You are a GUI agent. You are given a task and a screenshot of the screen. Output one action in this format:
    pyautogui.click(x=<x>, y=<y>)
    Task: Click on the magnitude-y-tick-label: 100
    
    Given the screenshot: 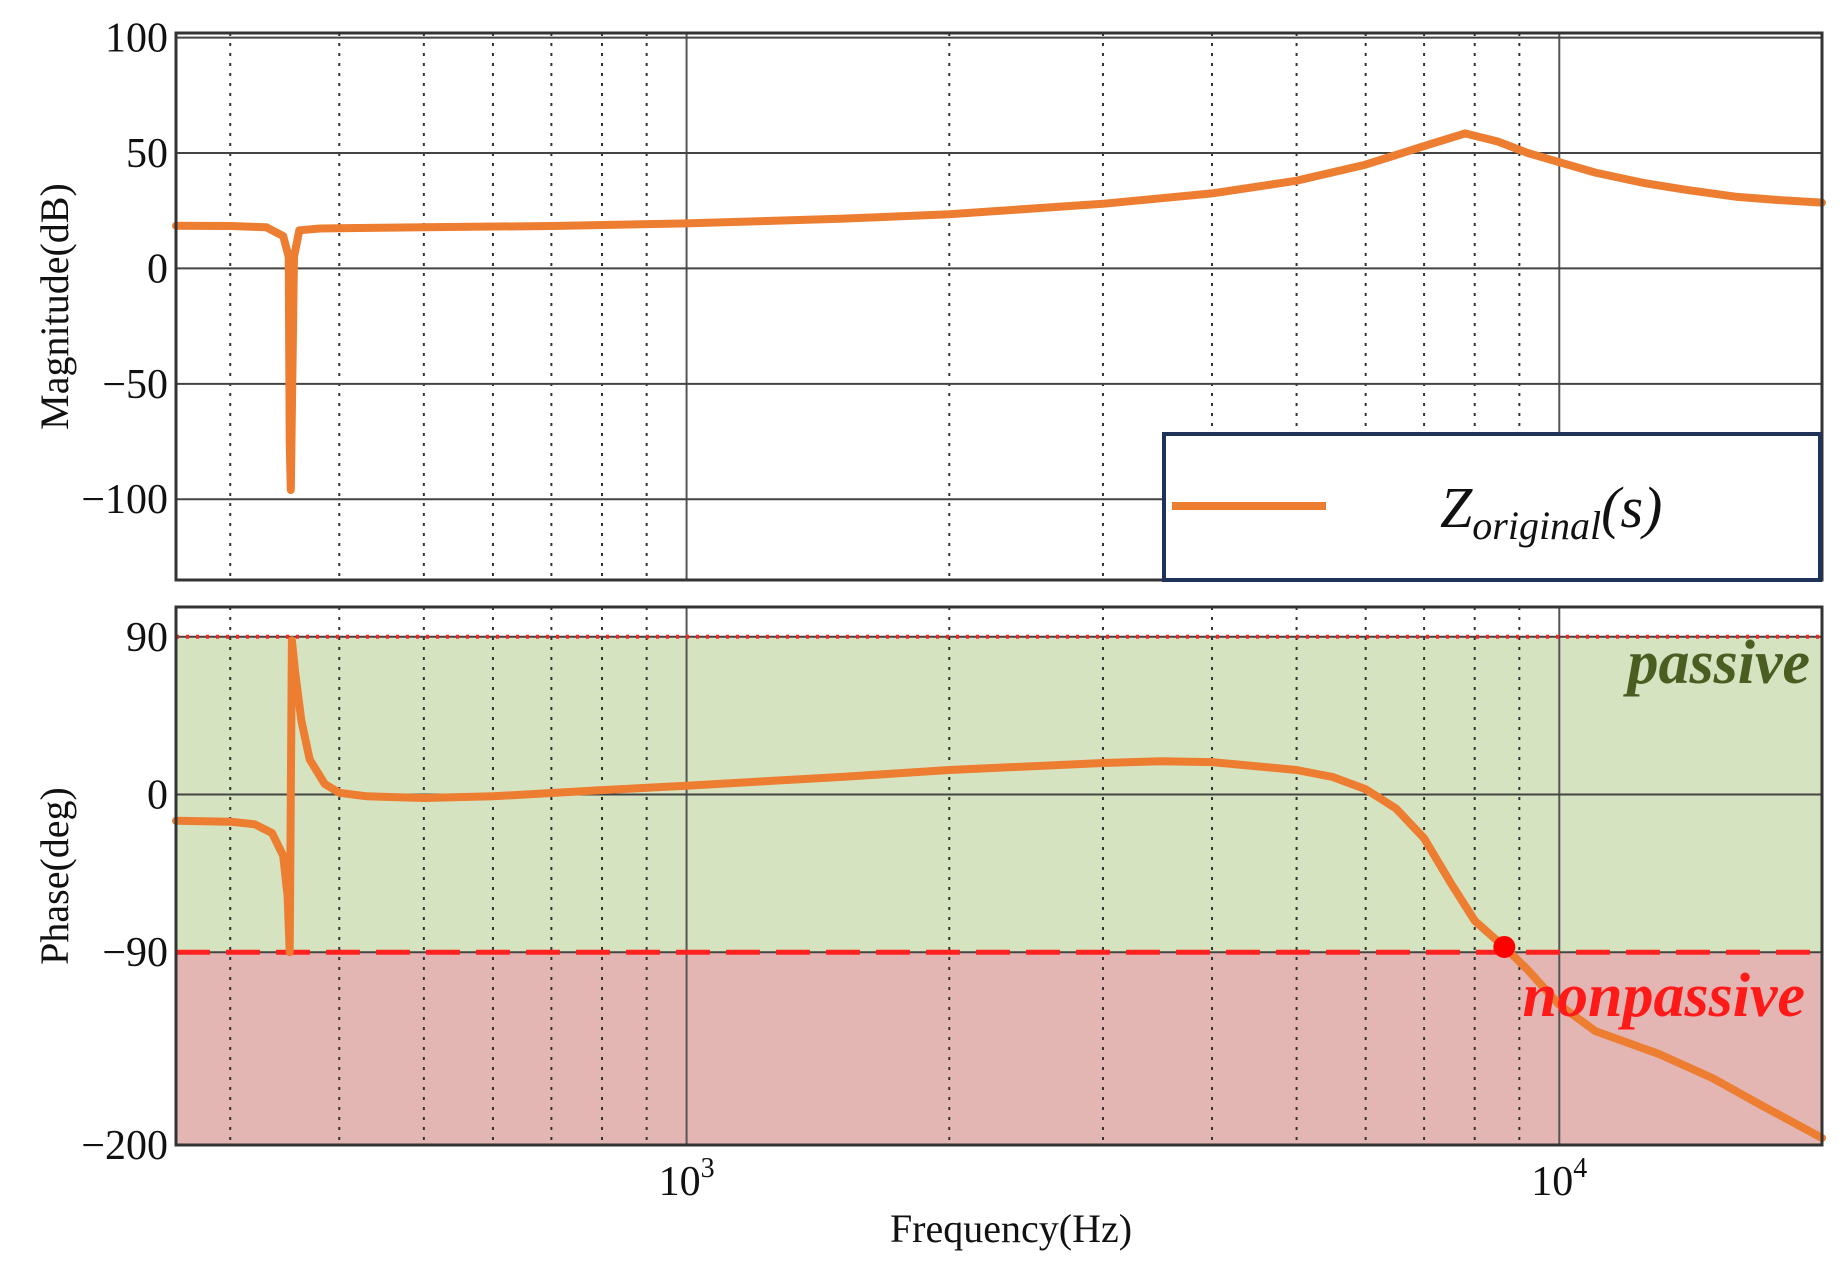 What is the action you would take?
    pyautogui.click(x=136, y=39)
    